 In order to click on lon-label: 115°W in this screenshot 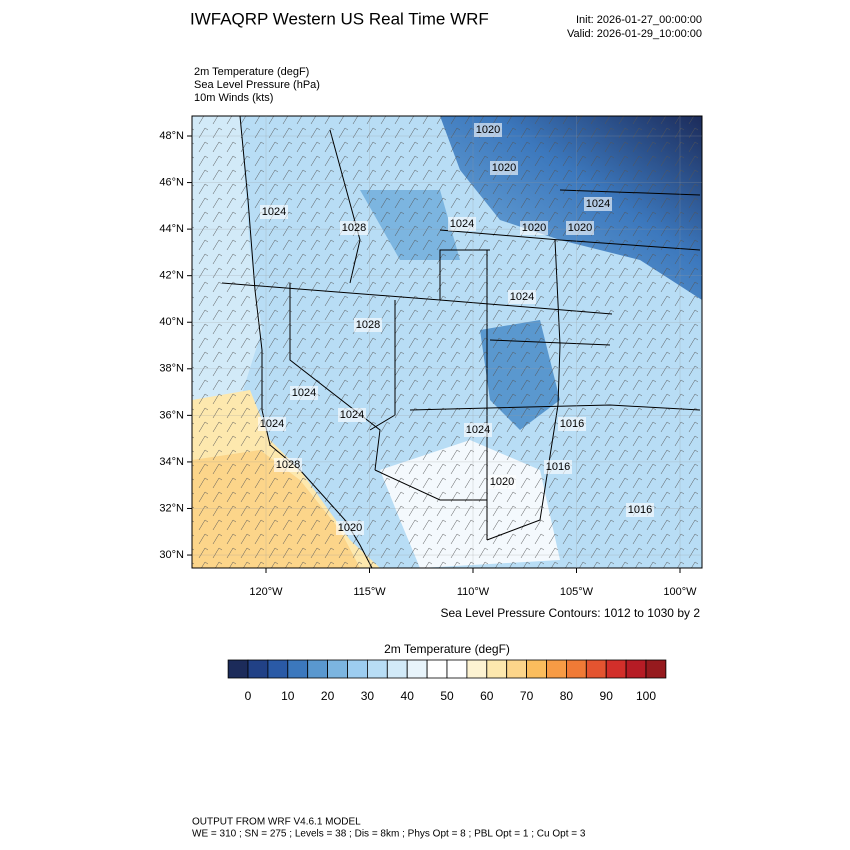, I will do `click(369, 592)`.